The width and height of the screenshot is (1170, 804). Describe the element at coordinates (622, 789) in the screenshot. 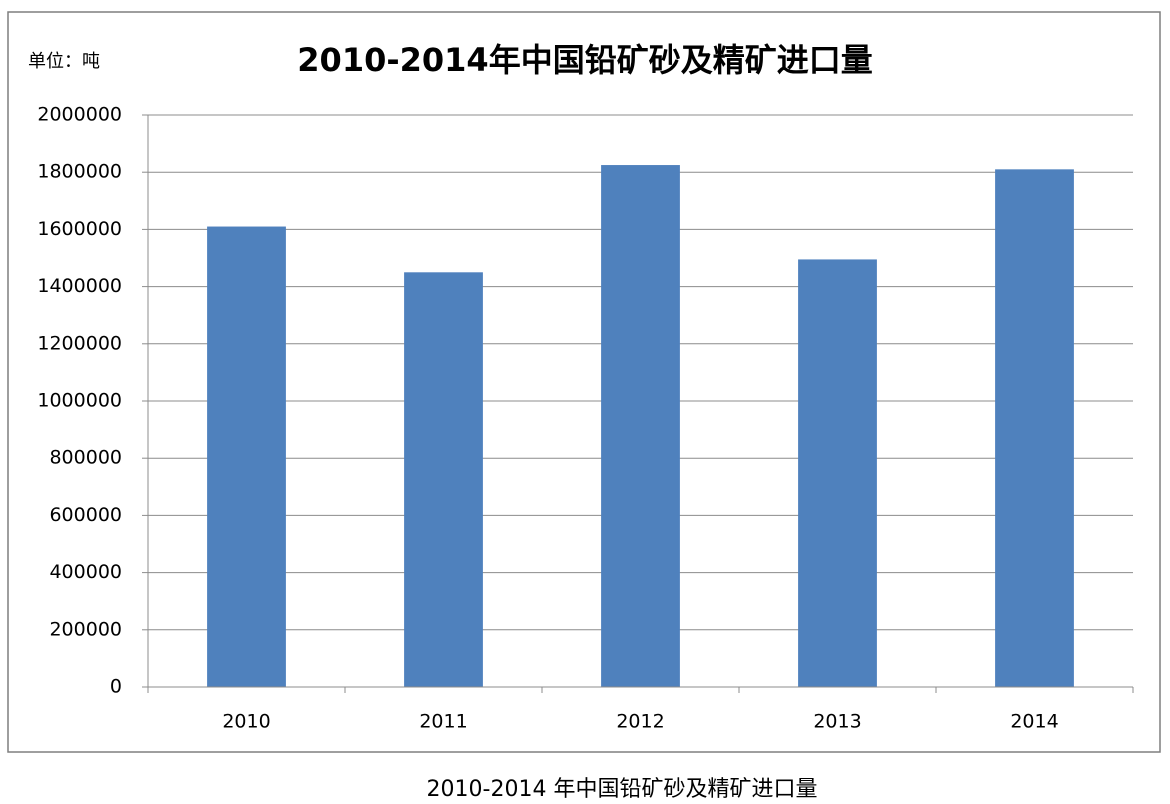

I see `caption: 2010-2014 年中国铅矿砂及精矿进口量` at that location.